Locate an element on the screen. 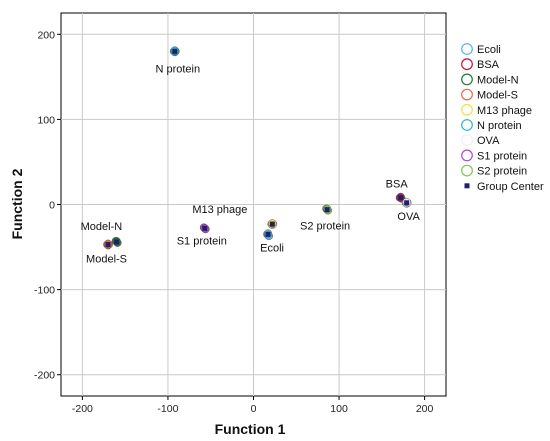 The image size is (550, 441). x-tick-label: 100 is located at coordinates (339, 409).